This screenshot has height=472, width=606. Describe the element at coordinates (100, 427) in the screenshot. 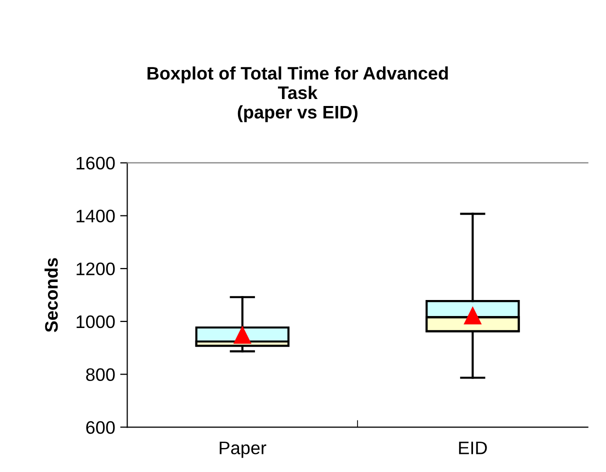

I see `y-tick-label: 600` at that location.